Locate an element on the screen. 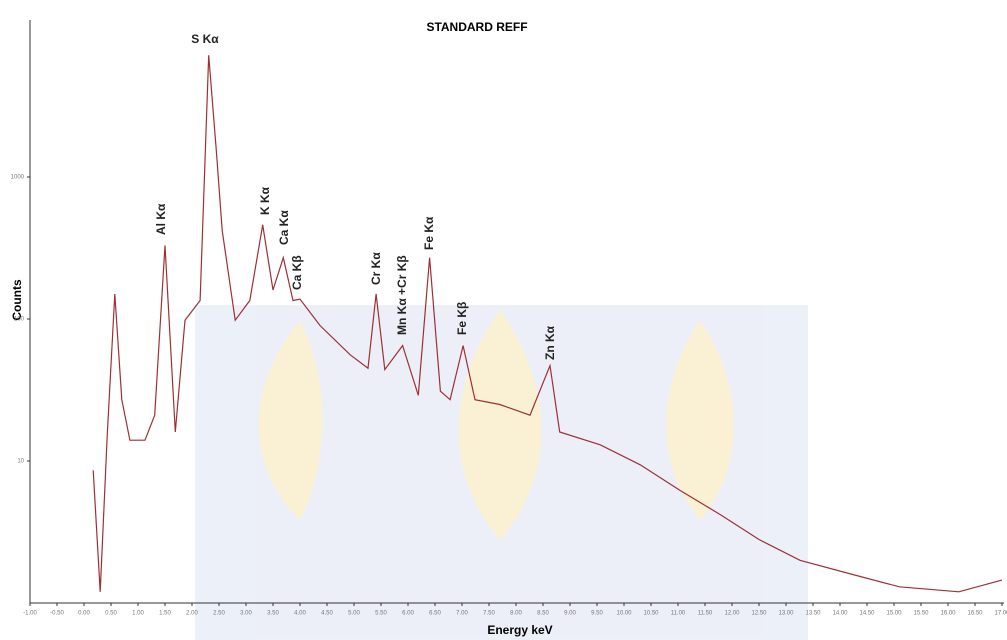 This screenshot has height=640, width=1007. x-tick-label: 5.00 is located at coordinates (354, 614).